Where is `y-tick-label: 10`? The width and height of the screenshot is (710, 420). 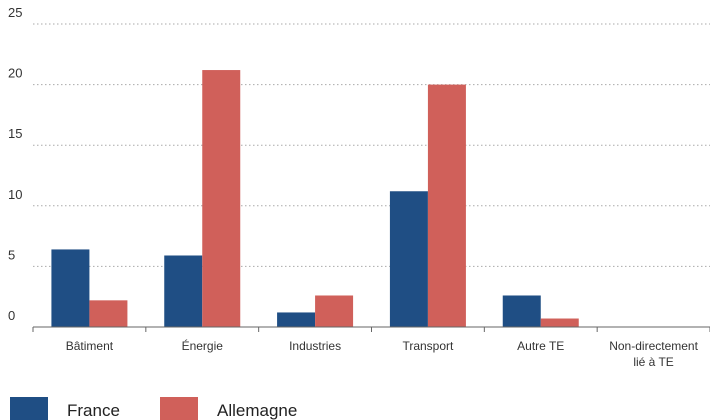 y-tick-label: 10 is located at coordinates (15, 194).